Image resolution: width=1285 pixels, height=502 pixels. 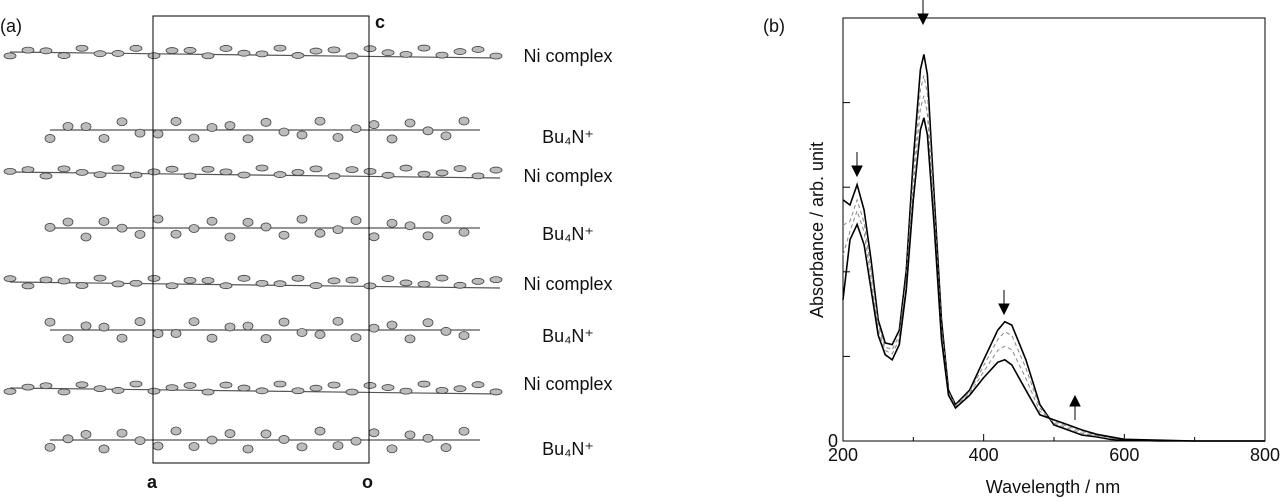 What do you see at coordinates (11, 26) in the screenshot?
I see `panel-label: (a)` at bounding box center [11, 26].